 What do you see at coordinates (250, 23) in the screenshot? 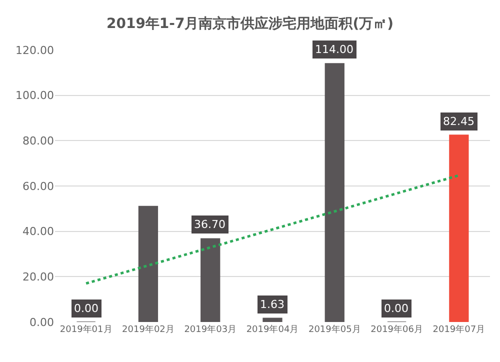
I see `chart-title: 2019年1-7月南京市供应涉宅用地面积(万㎡)` at bounding box center [250, 23].